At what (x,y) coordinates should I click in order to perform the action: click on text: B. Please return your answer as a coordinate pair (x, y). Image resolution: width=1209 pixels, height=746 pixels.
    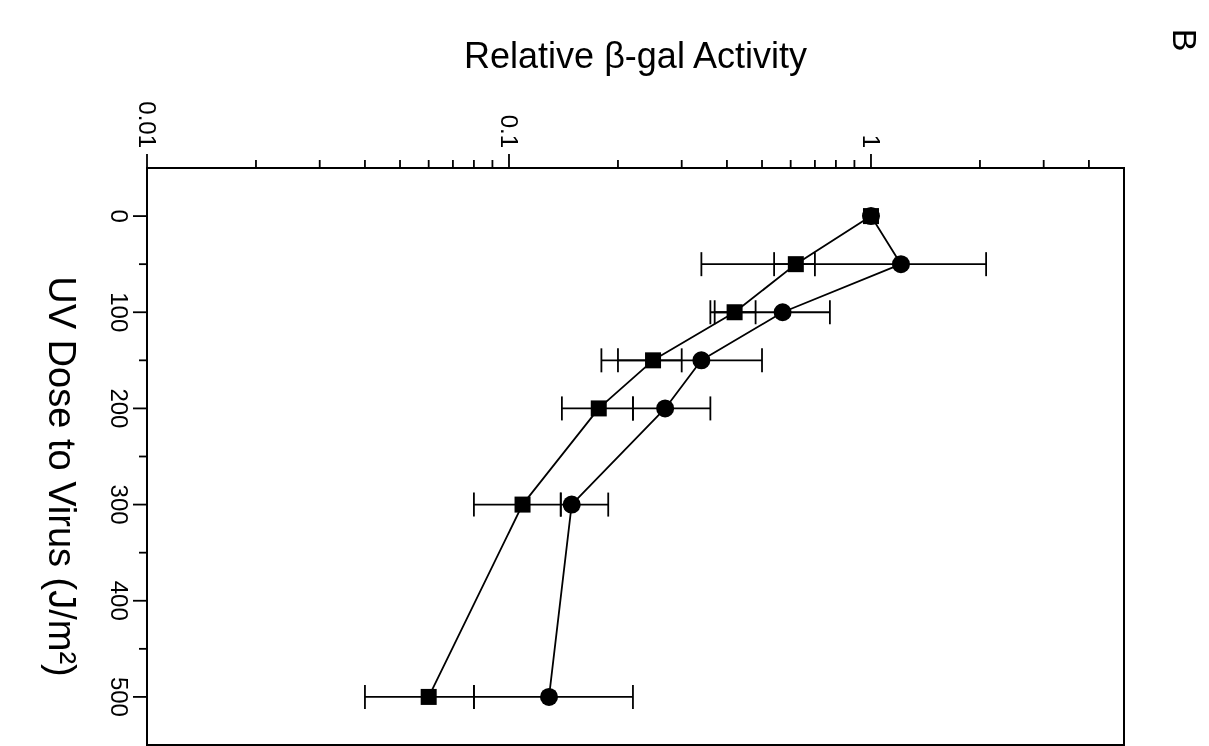
    Looking at the image, I should click on (1185, 40).